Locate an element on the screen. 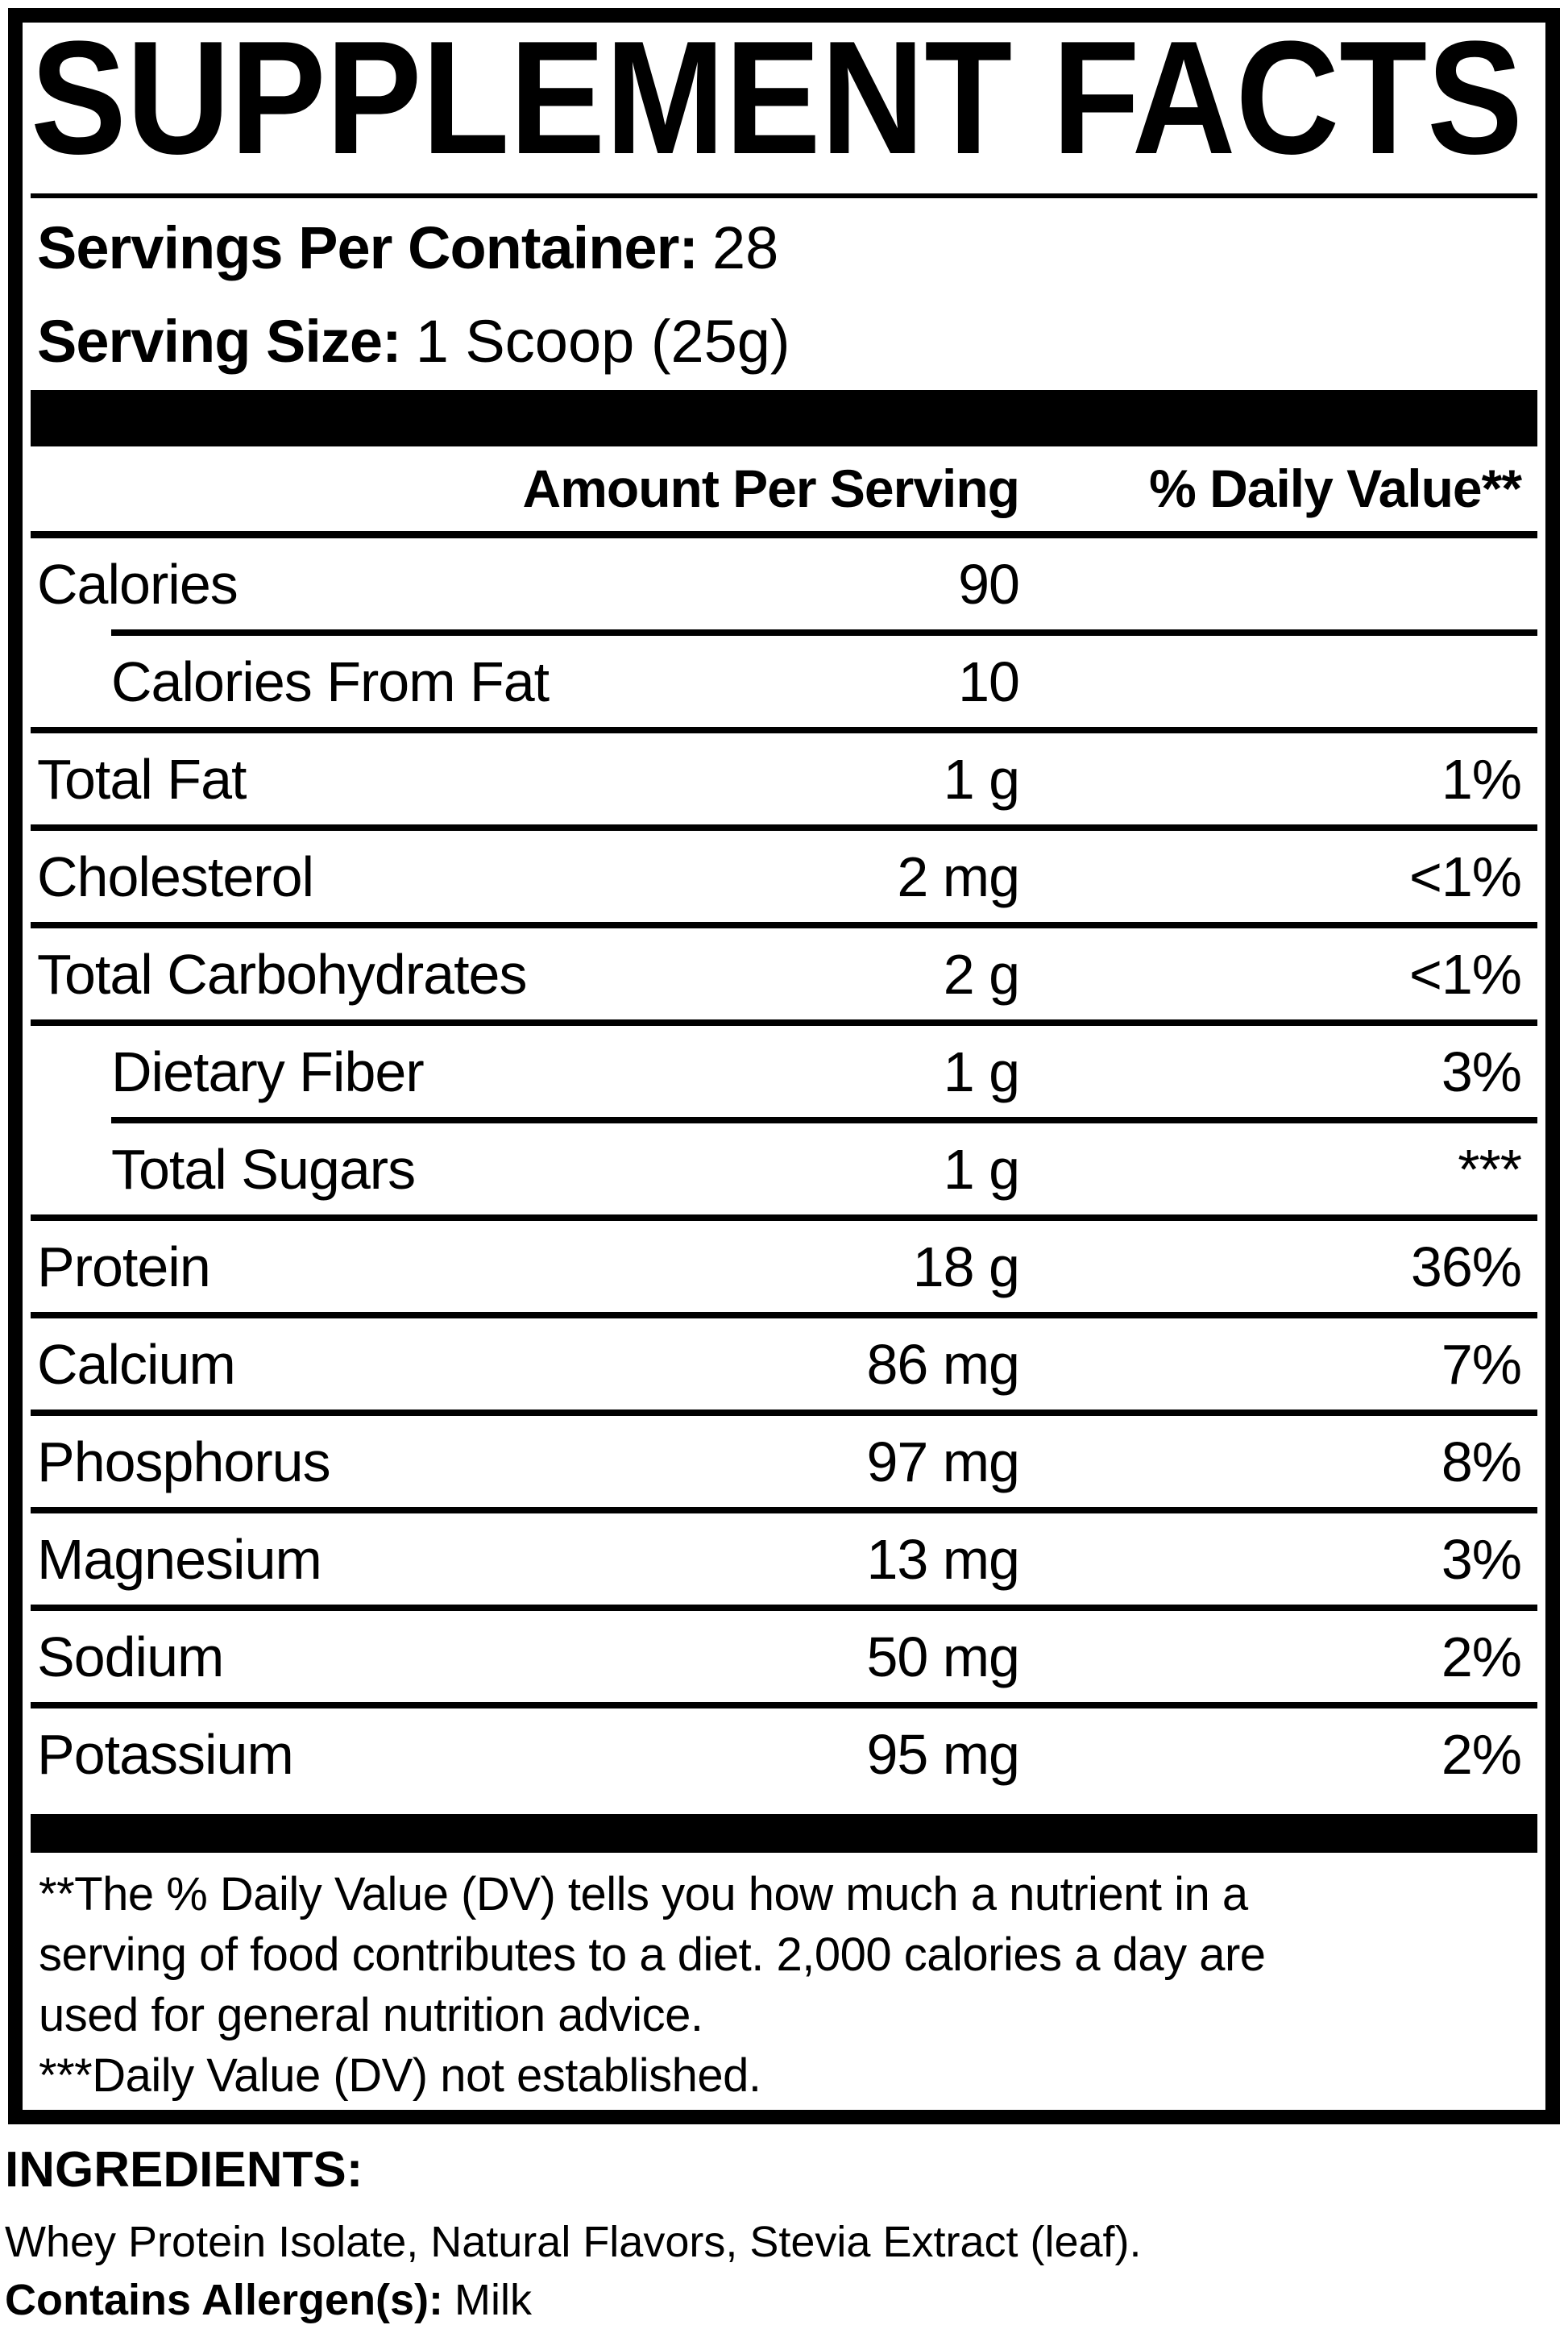  serving-size-label: Serving Size: is located at coordinates (219, 342).